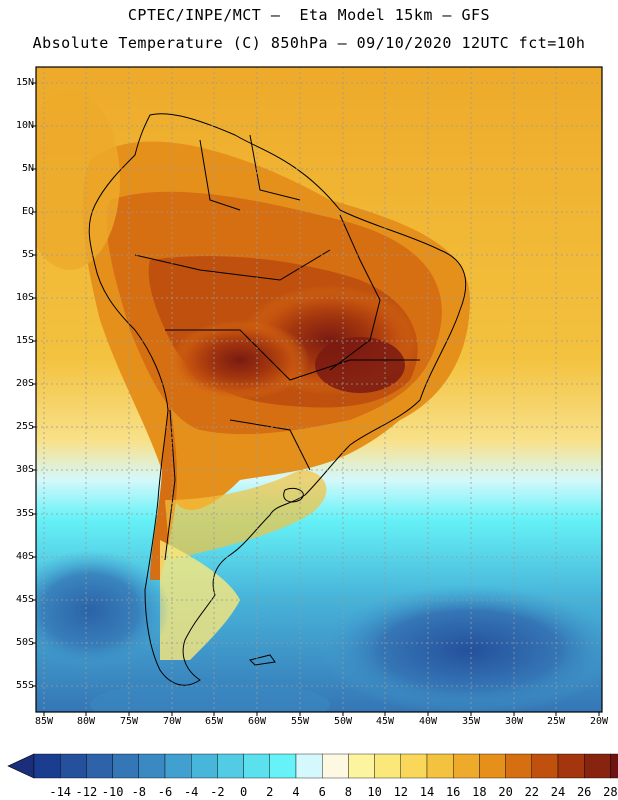 This screenshot has width=618, height=800. What do you see at coordinates (558, 792) in the screenshot?
I see `colorbar-tick-label: 24` at bounding box center [558, 792].